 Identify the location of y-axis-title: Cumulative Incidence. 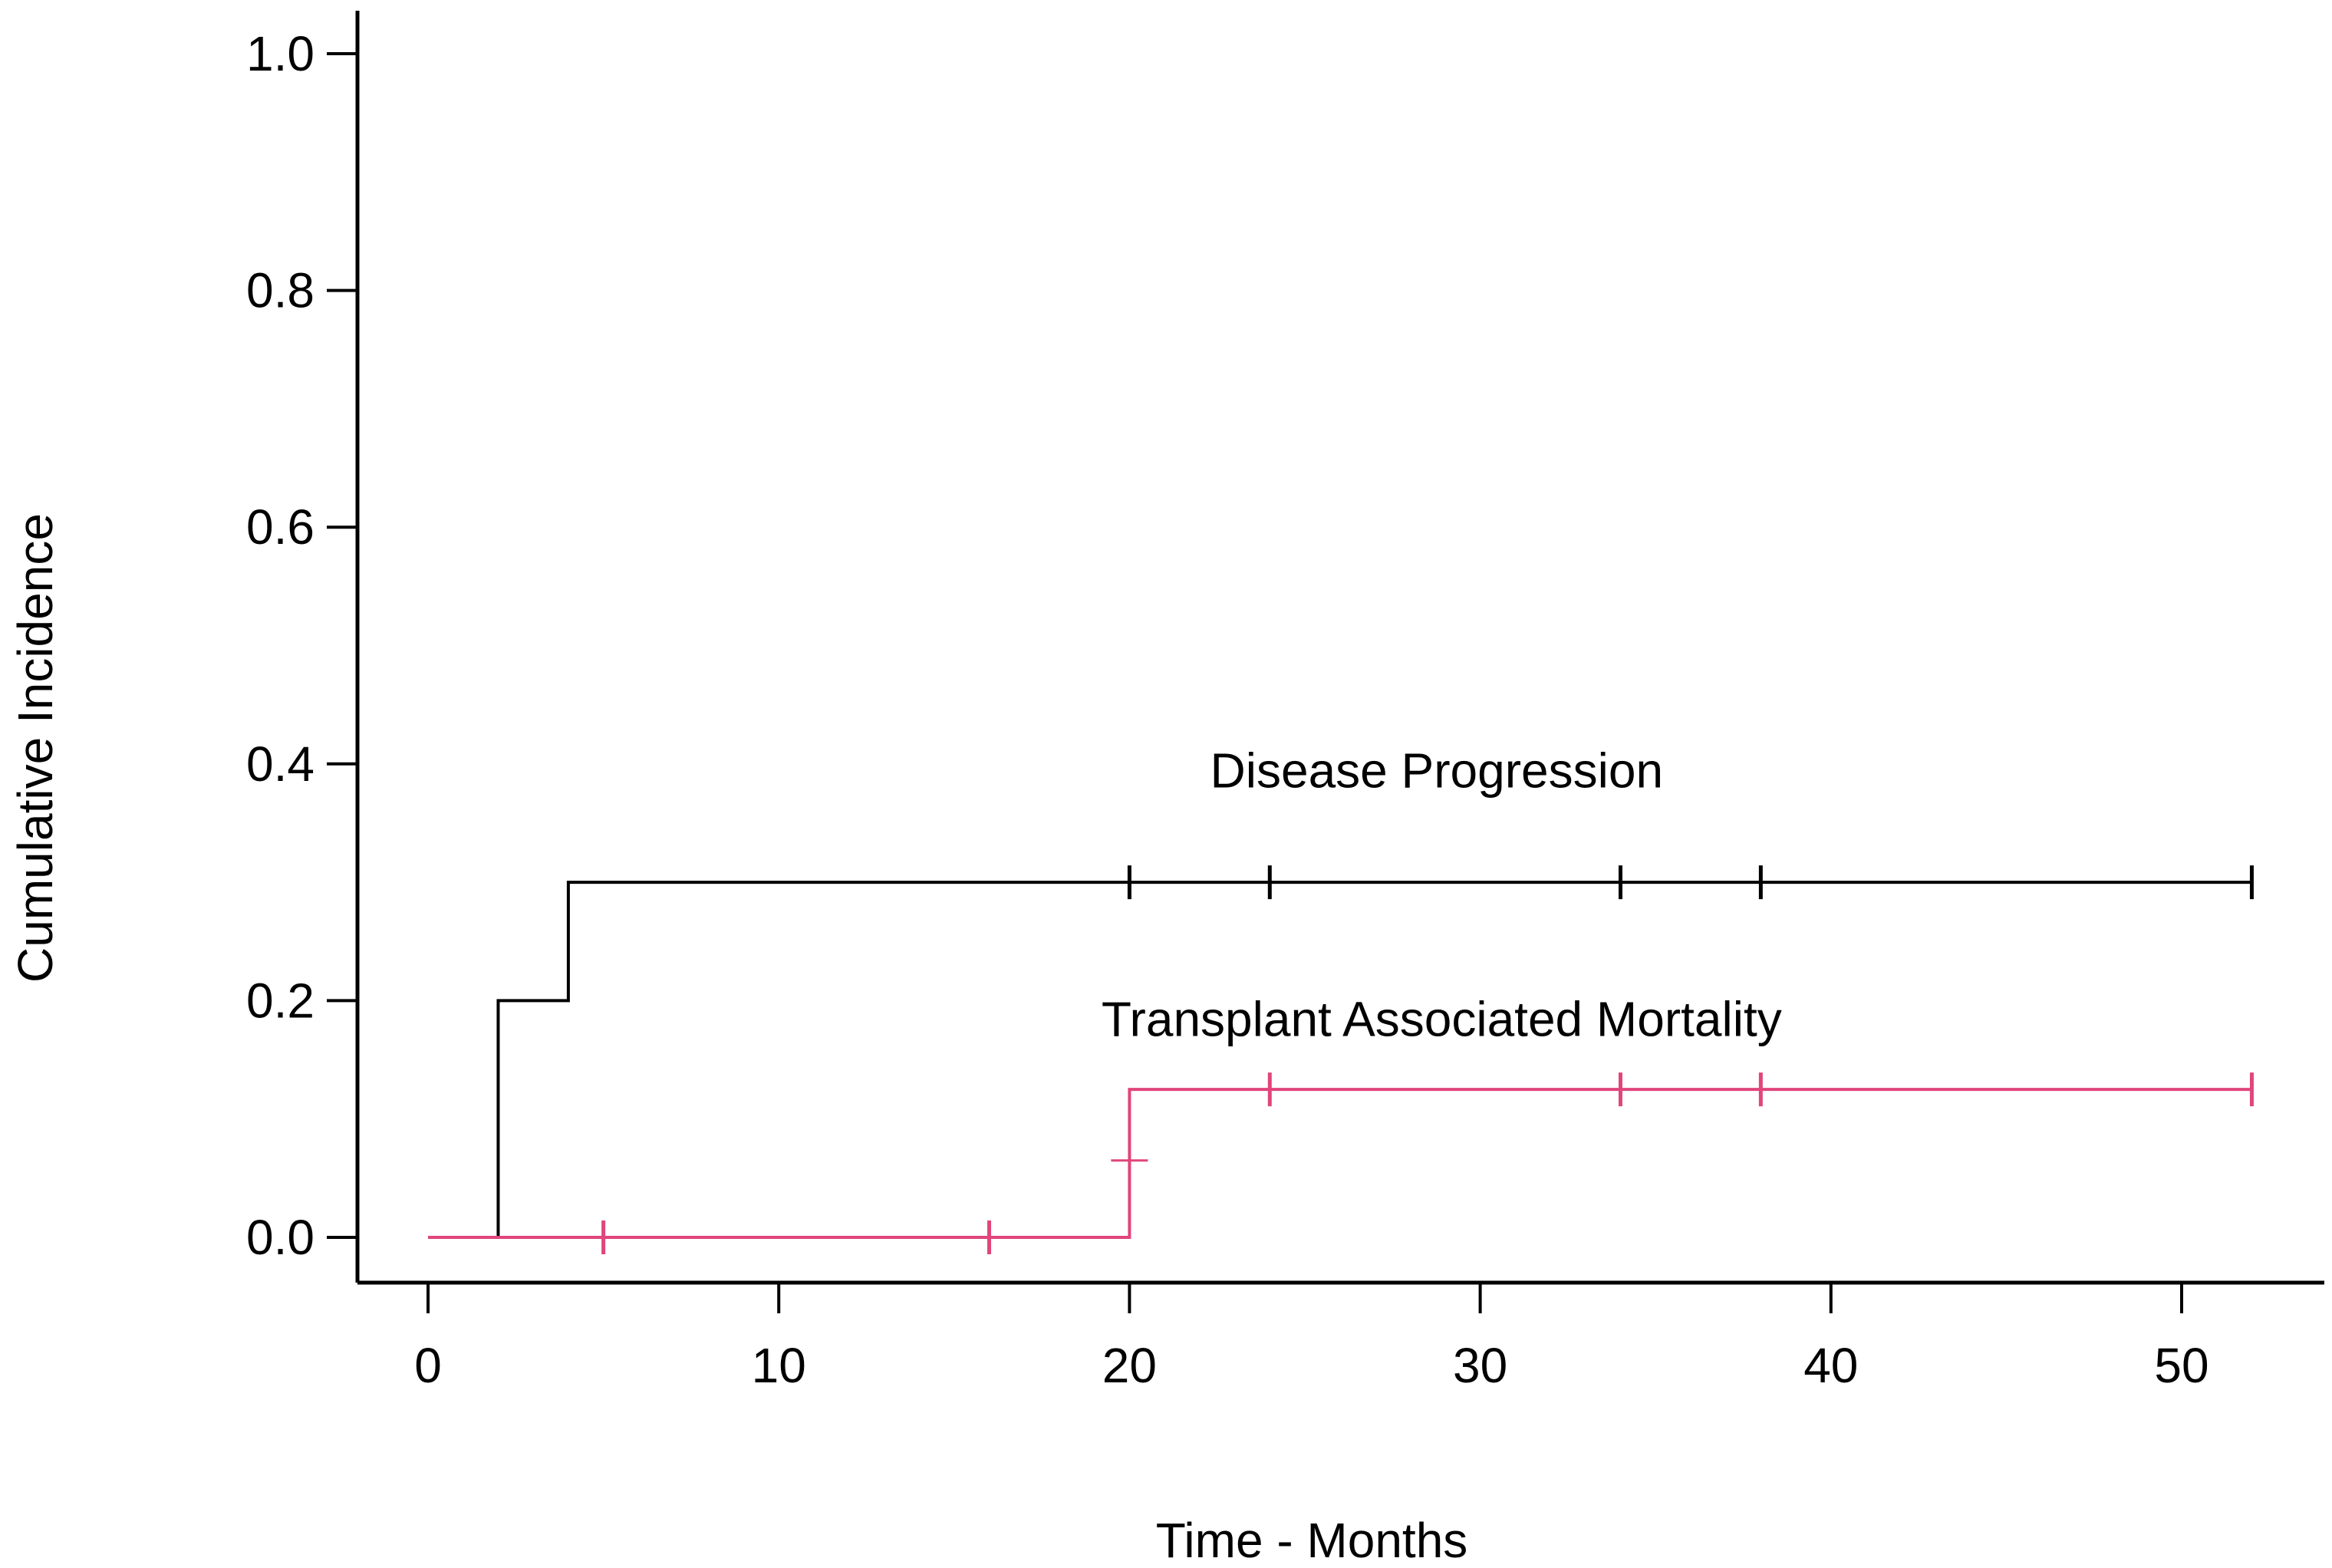
(35, 748).